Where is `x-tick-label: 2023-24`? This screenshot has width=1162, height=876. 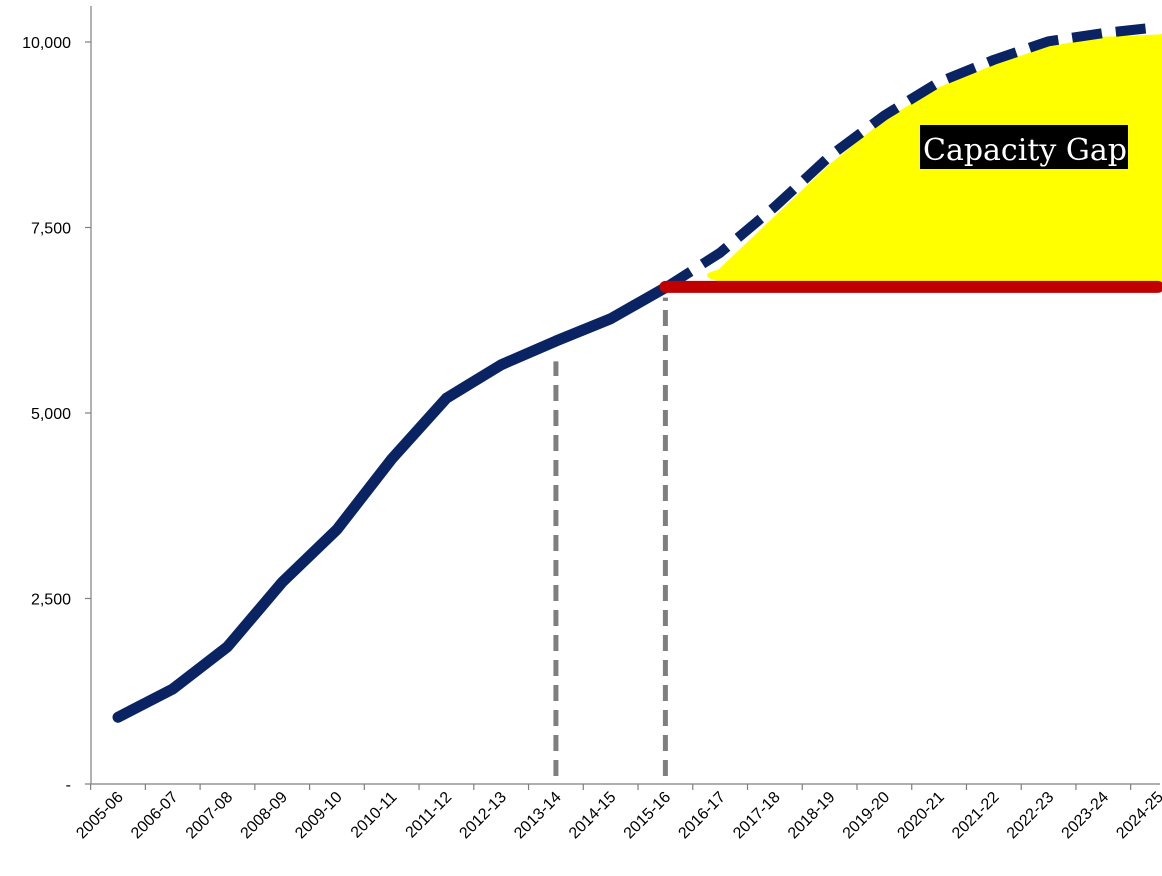 x-tick-label: 2023-24 is located at coordinates (1086, 816).